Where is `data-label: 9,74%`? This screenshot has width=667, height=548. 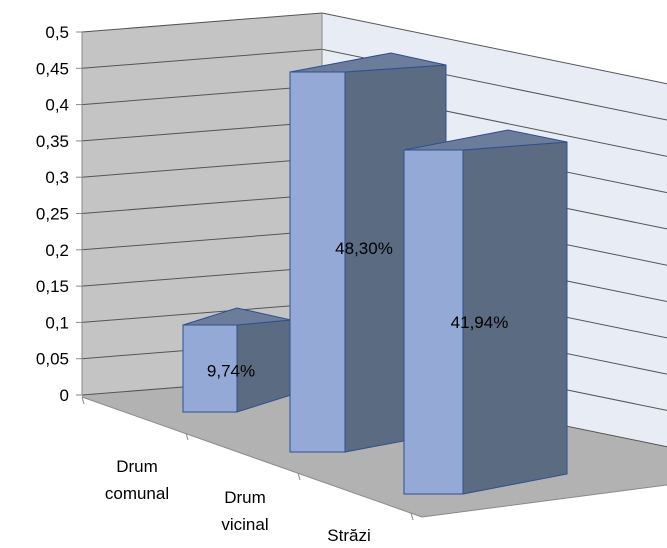
data-label: 9,74% is located at coordinates (231, 371).